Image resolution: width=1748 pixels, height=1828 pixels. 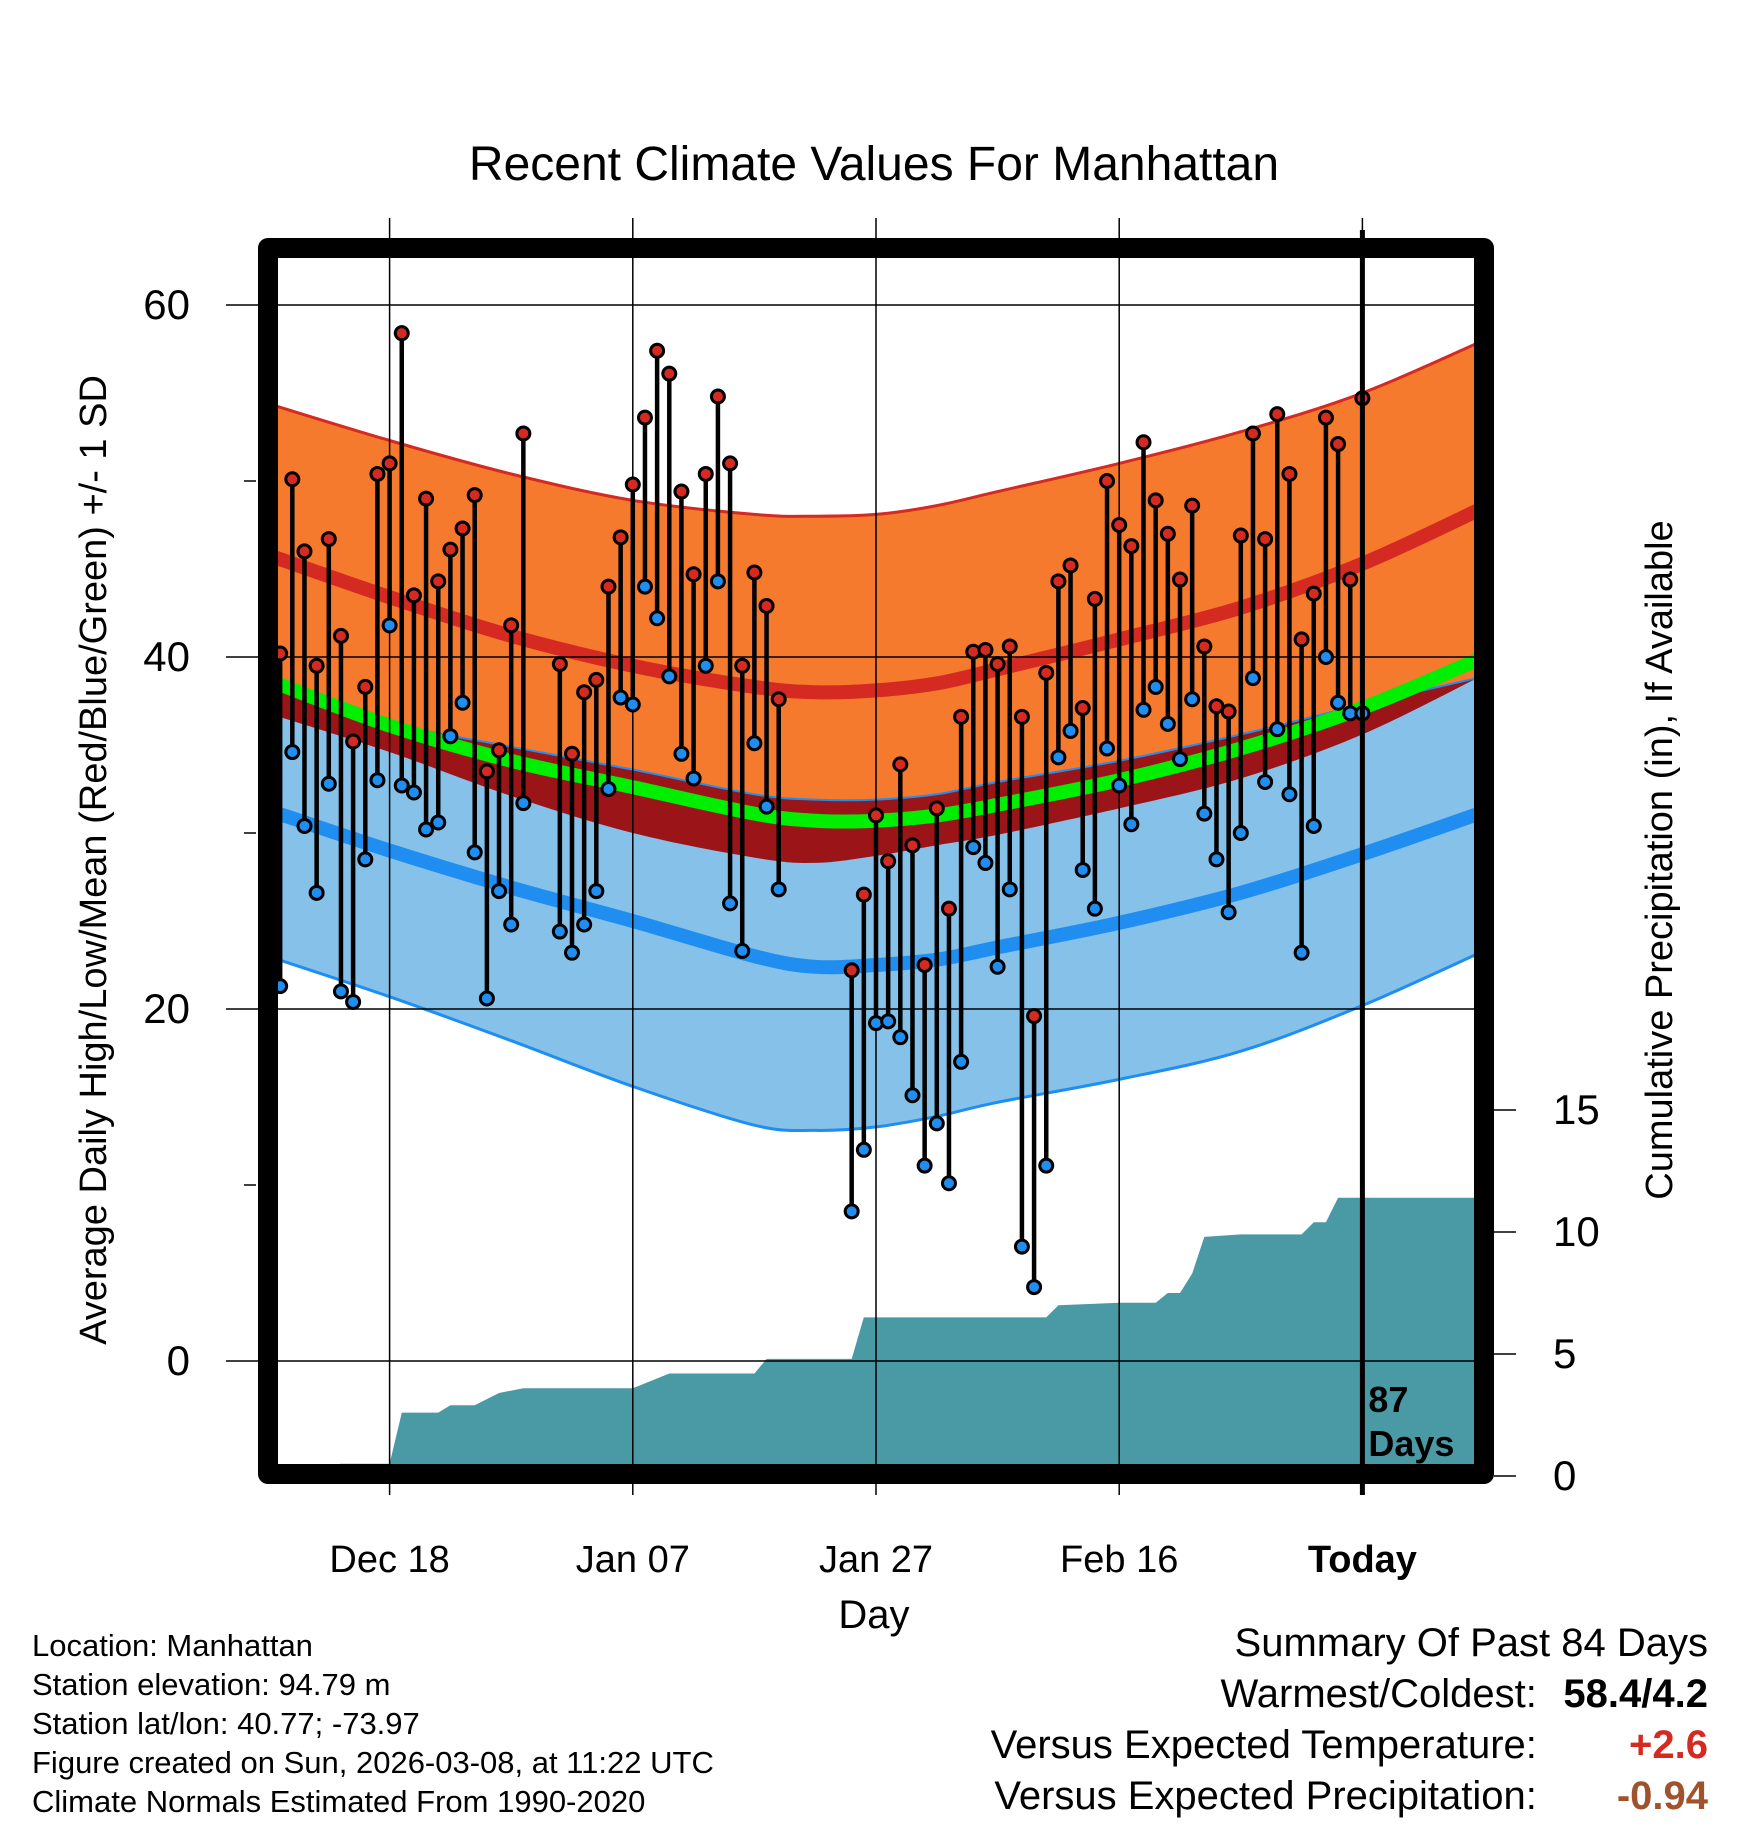 I want to click on y-tick-label: 20, so click(x=166, y=1008).